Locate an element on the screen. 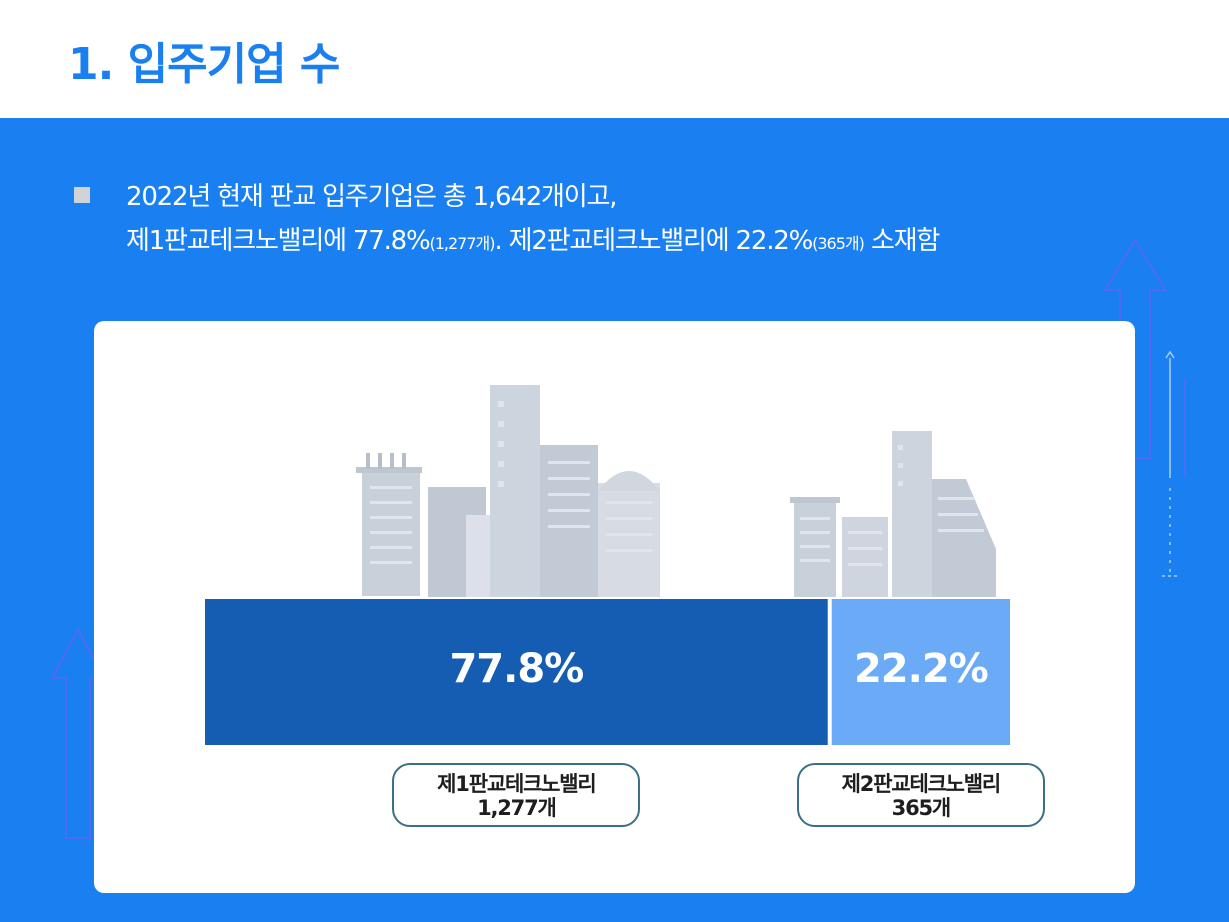 The image size is (1229, 922). bar-value-label-second: 22.2% is located at coordinates (921, 669).